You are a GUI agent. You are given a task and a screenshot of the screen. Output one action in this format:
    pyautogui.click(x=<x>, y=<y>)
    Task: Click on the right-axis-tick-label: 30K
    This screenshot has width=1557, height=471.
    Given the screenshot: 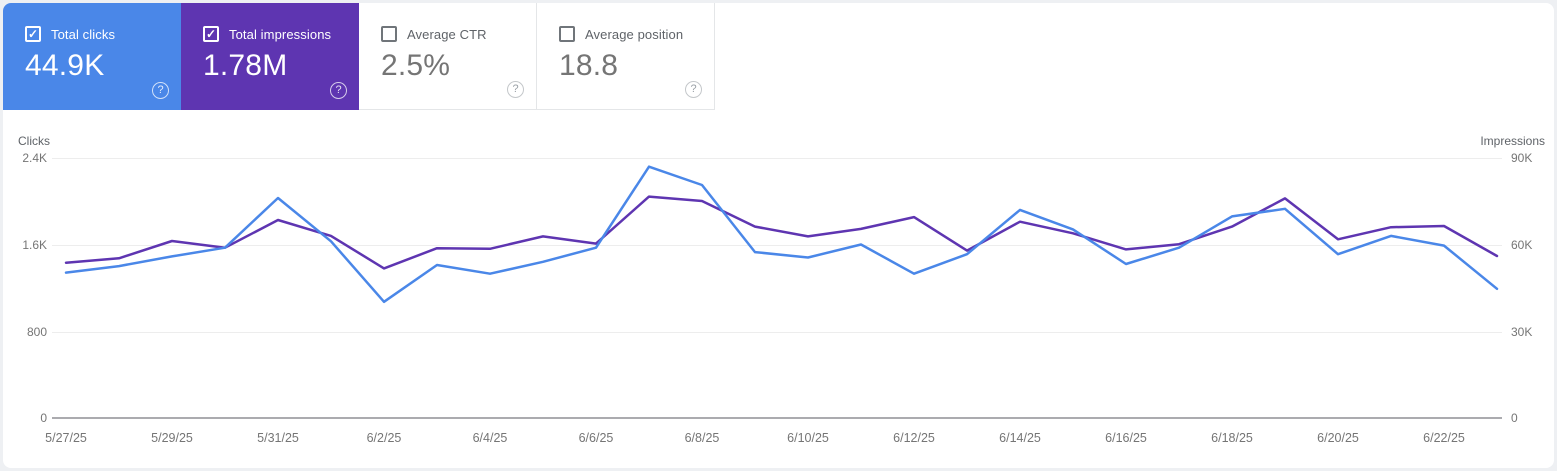 What is the action you would take?
    pyautogui.click(x=1522, y=331)
    